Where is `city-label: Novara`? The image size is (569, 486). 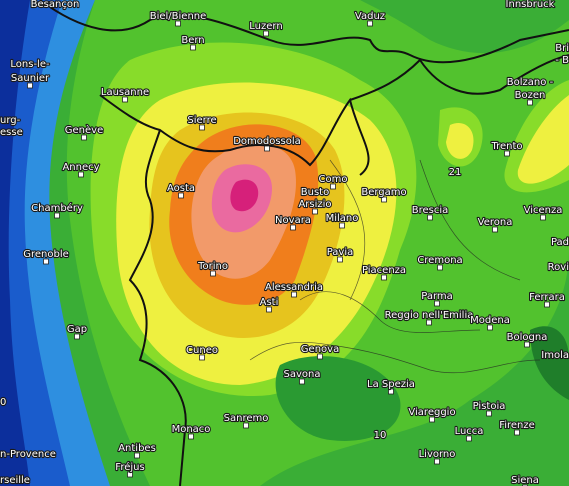 city-label: Novara is located at coordinates (293, 220).